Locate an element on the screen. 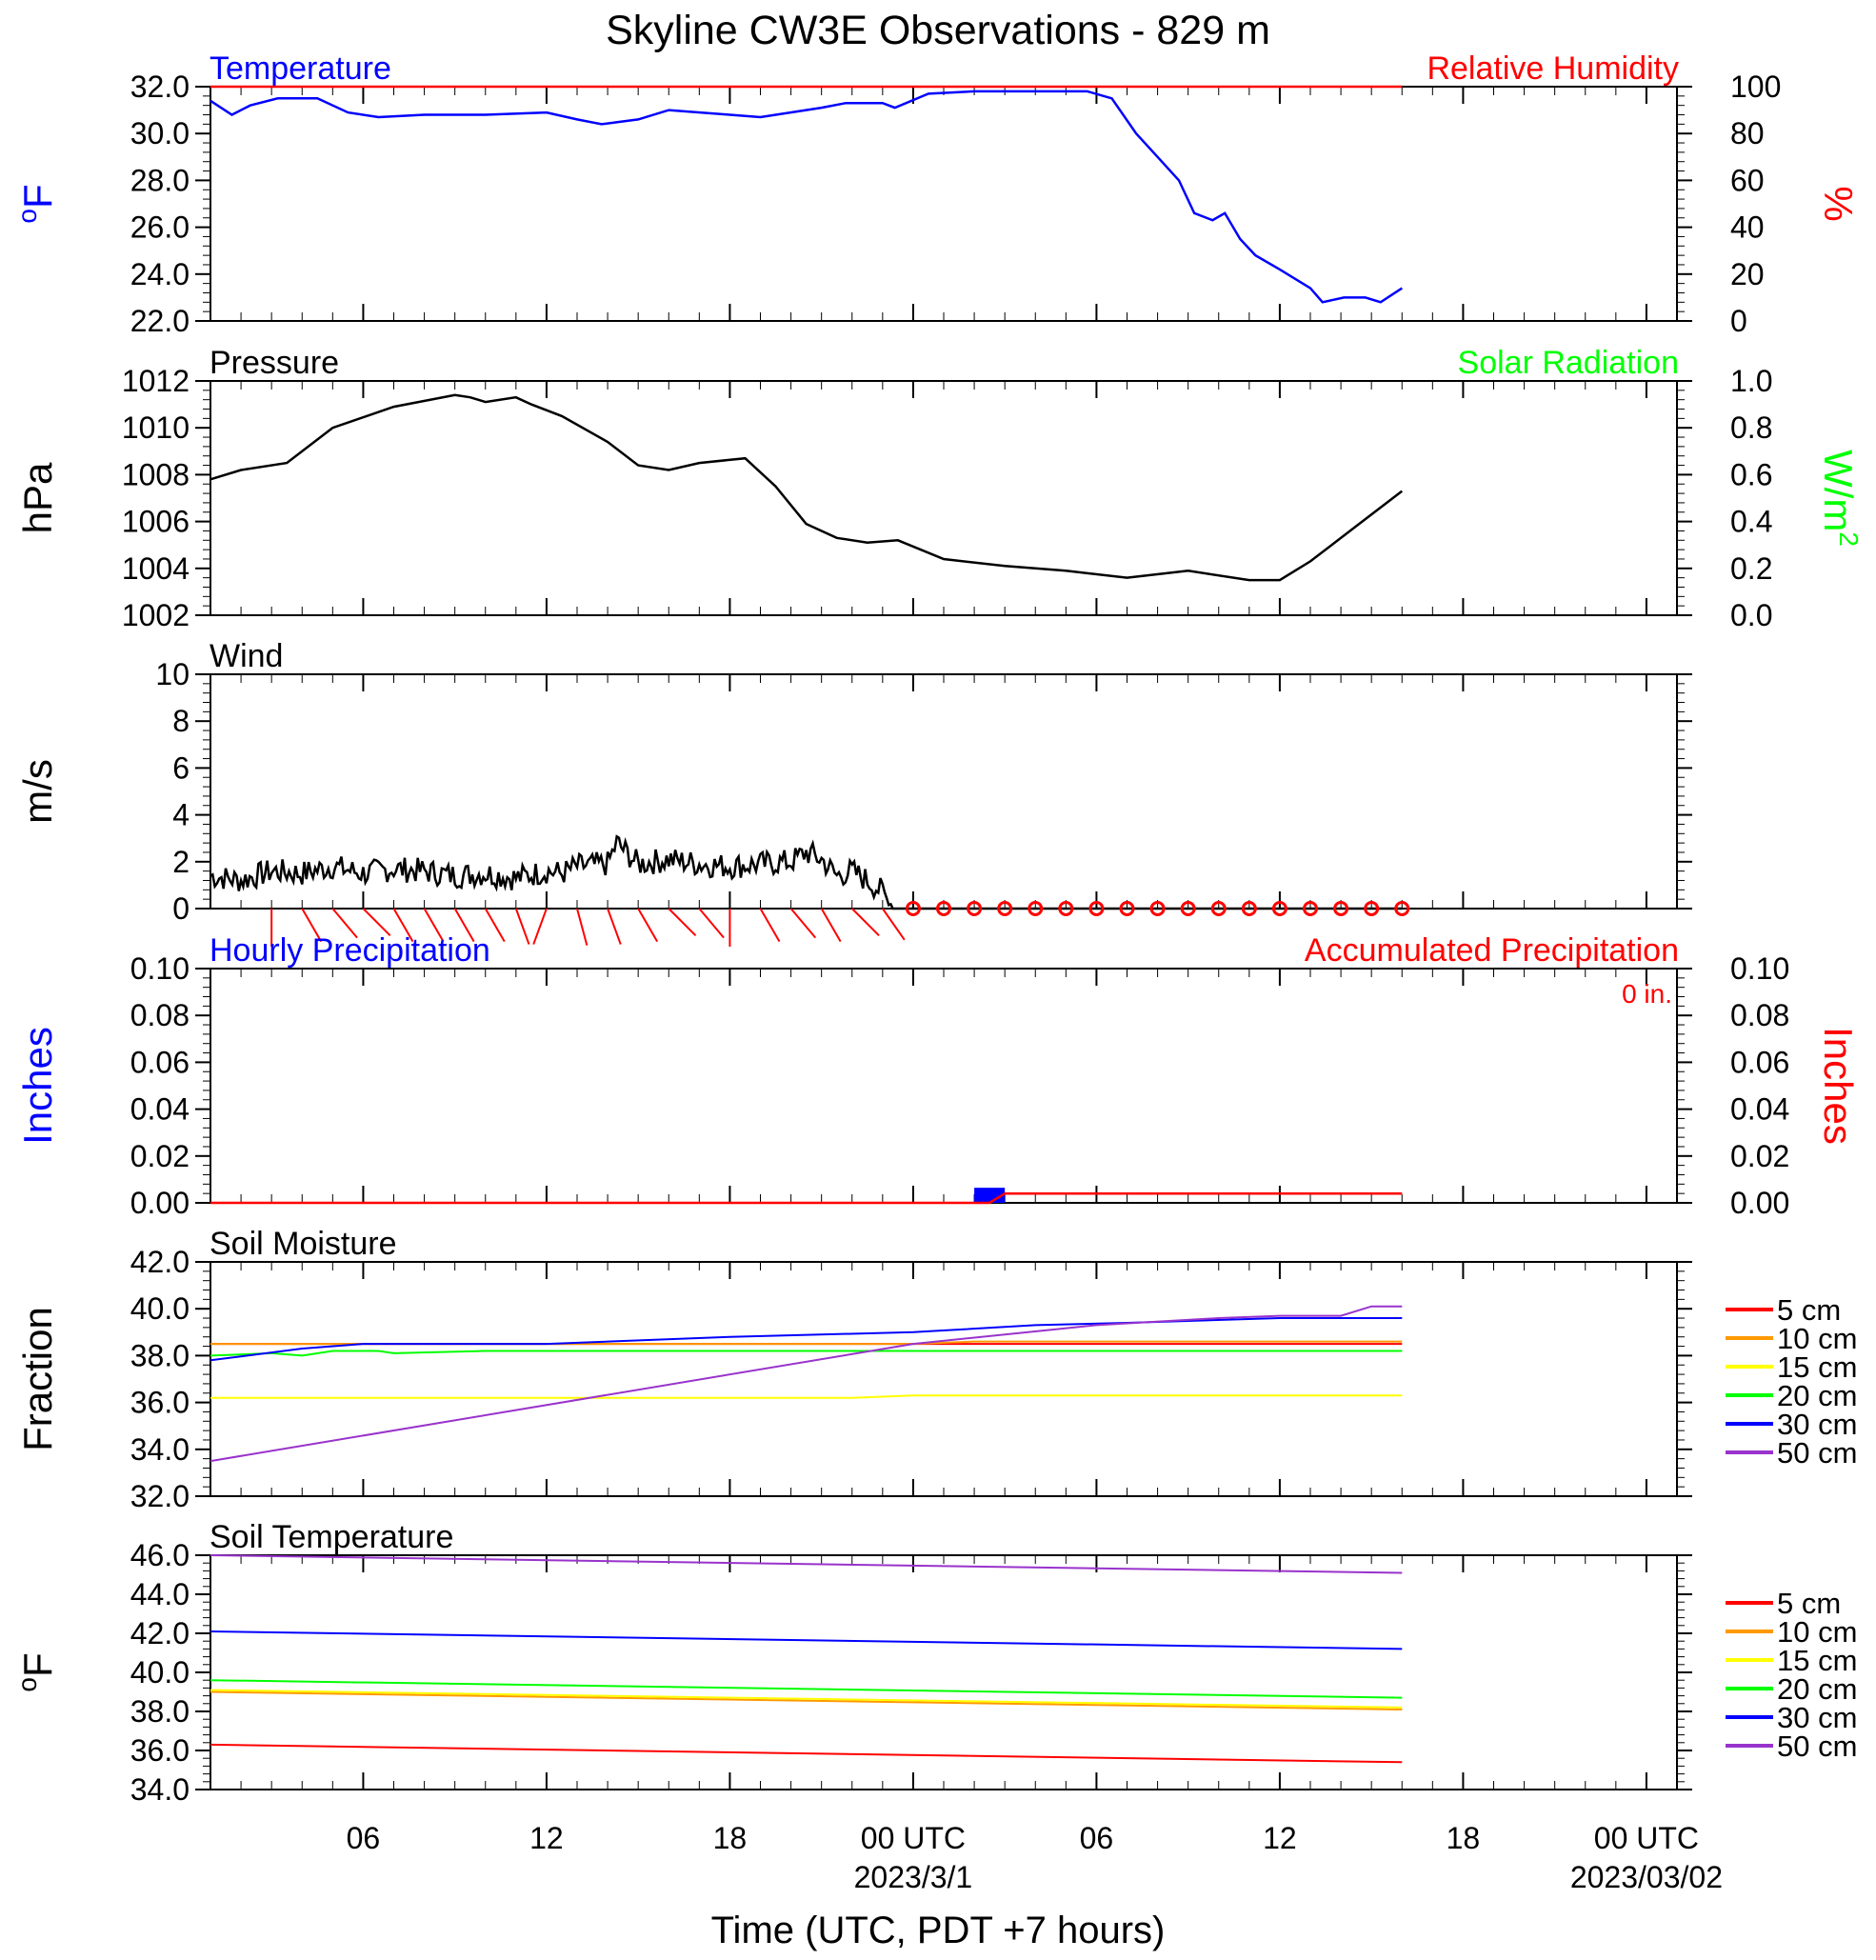  x-date-label: 2023/3/1 is located at coordinates (913, 1877).